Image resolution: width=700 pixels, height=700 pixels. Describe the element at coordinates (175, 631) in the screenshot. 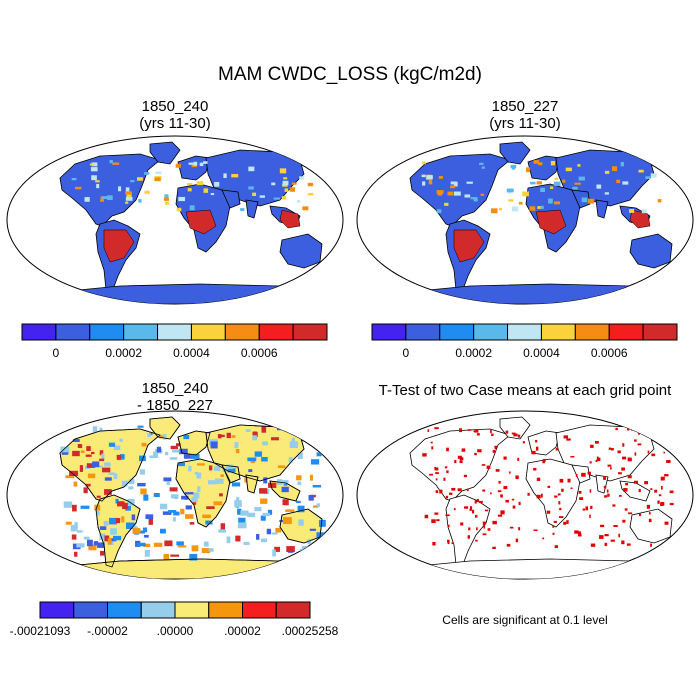

I see `colorbar-label: .00000` at that location.